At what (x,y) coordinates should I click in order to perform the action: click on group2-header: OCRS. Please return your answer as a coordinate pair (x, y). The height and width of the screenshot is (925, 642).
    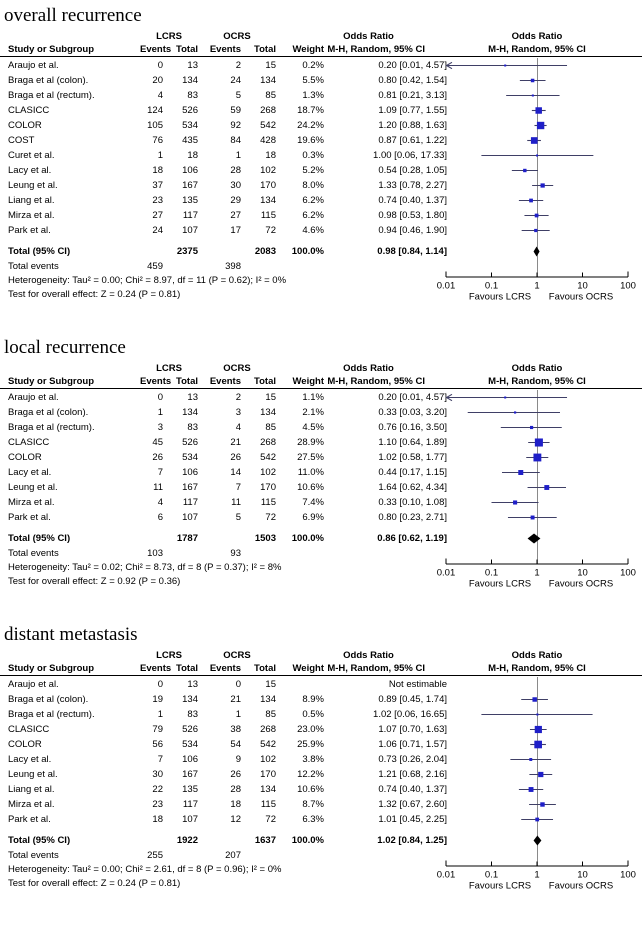
    Looking at the image, I should click on (237, 655).